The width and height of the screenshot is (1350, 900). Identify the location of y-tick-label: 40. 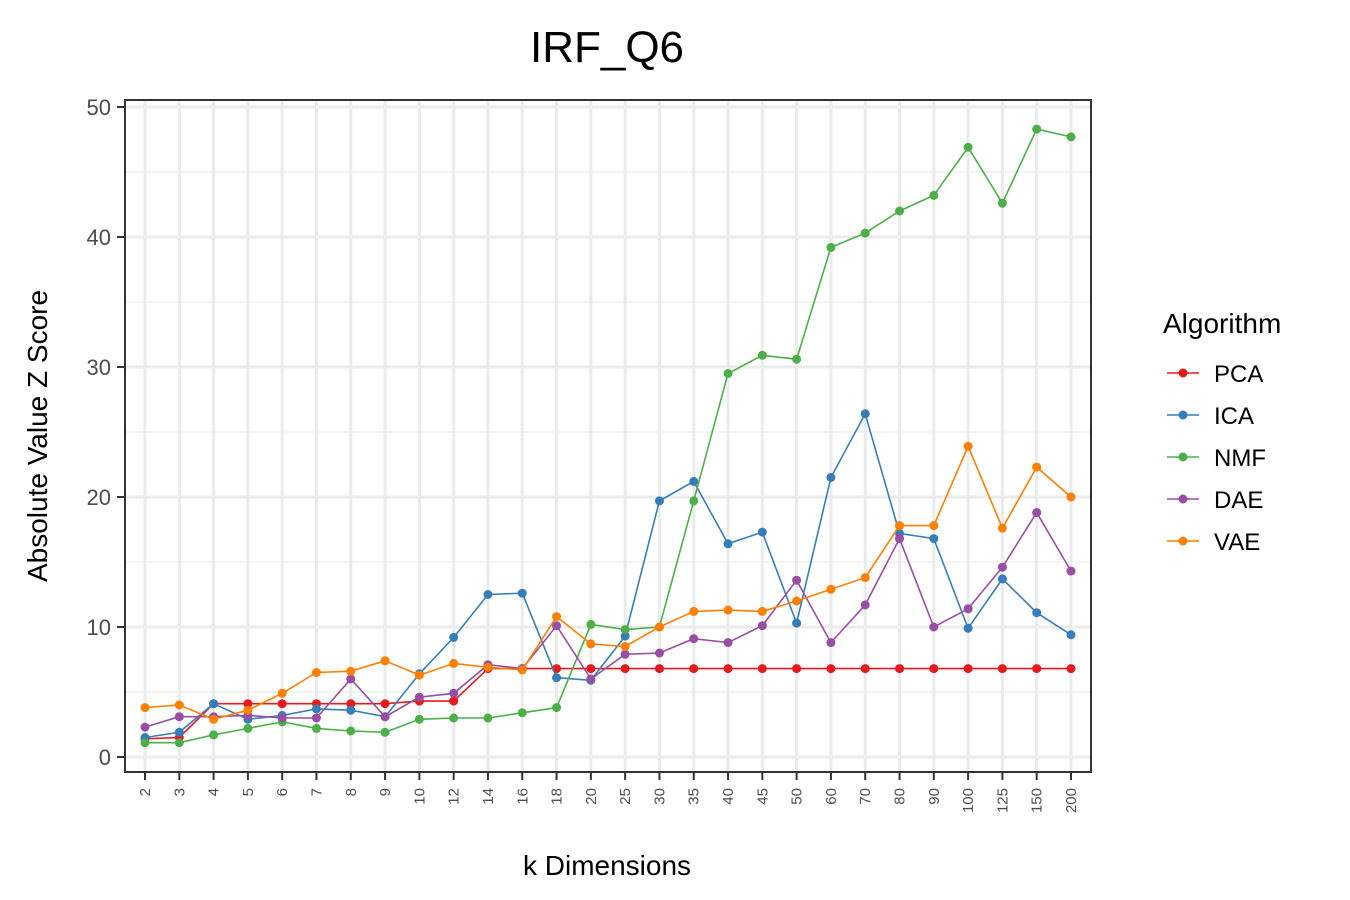
(99, 237).